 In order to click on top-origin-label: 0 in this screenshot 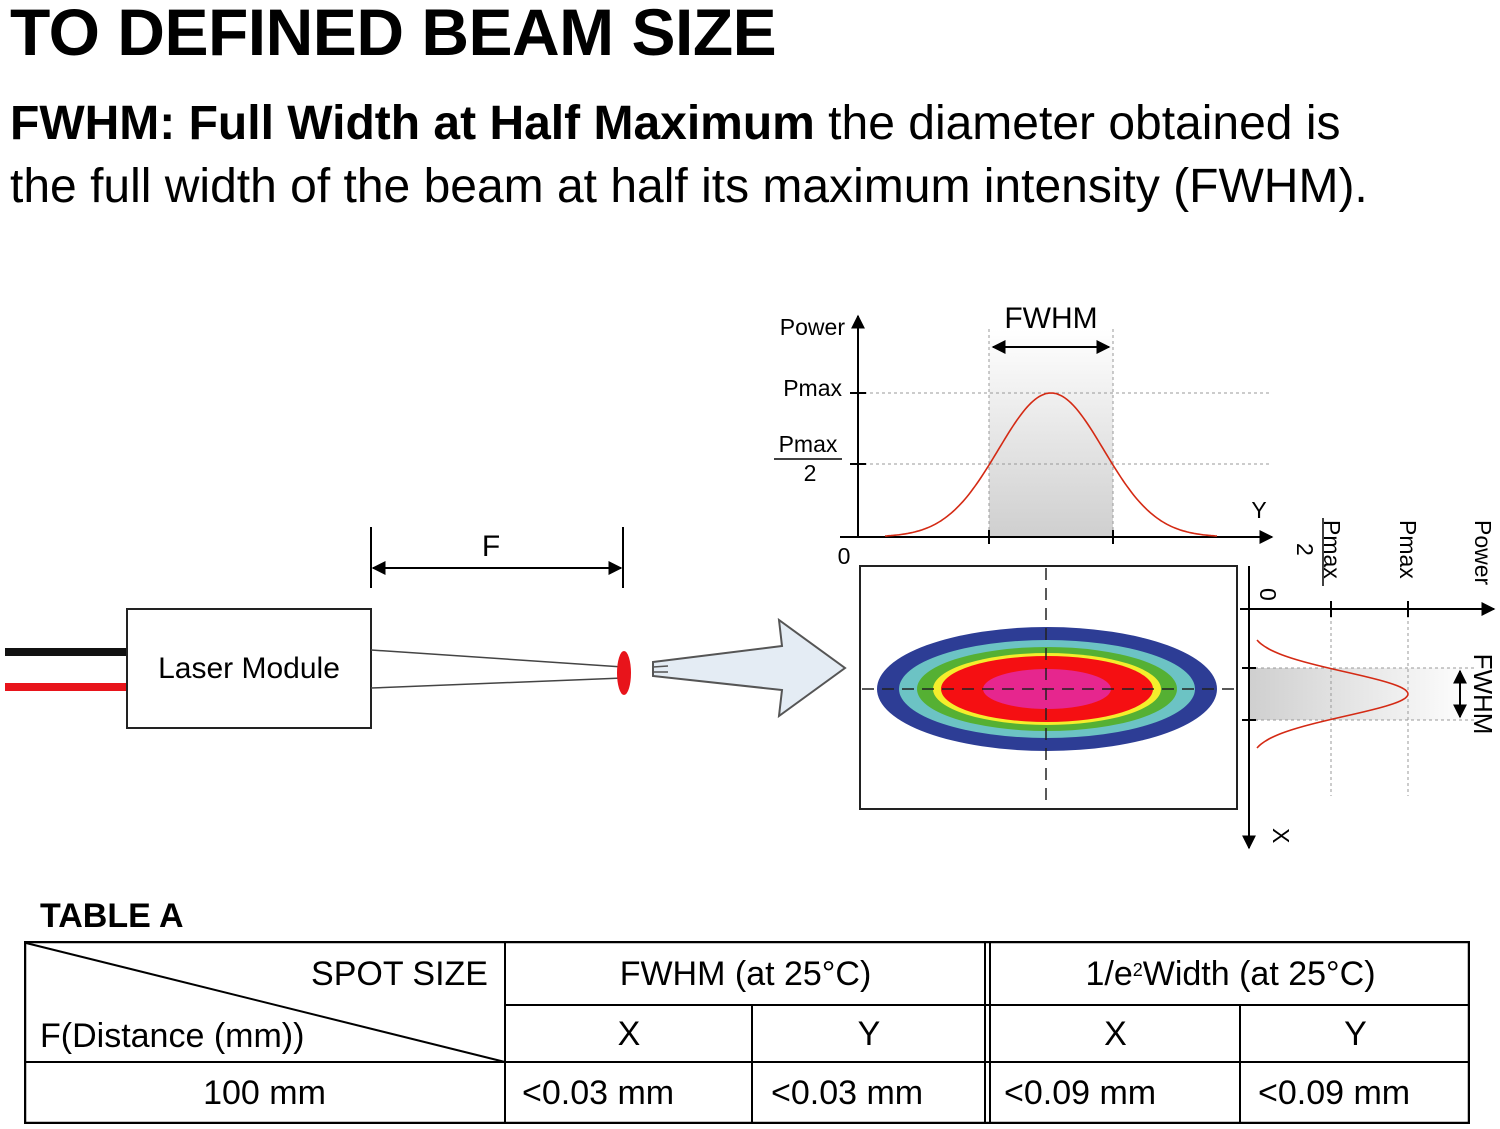, I will do `click(844, 556)`.